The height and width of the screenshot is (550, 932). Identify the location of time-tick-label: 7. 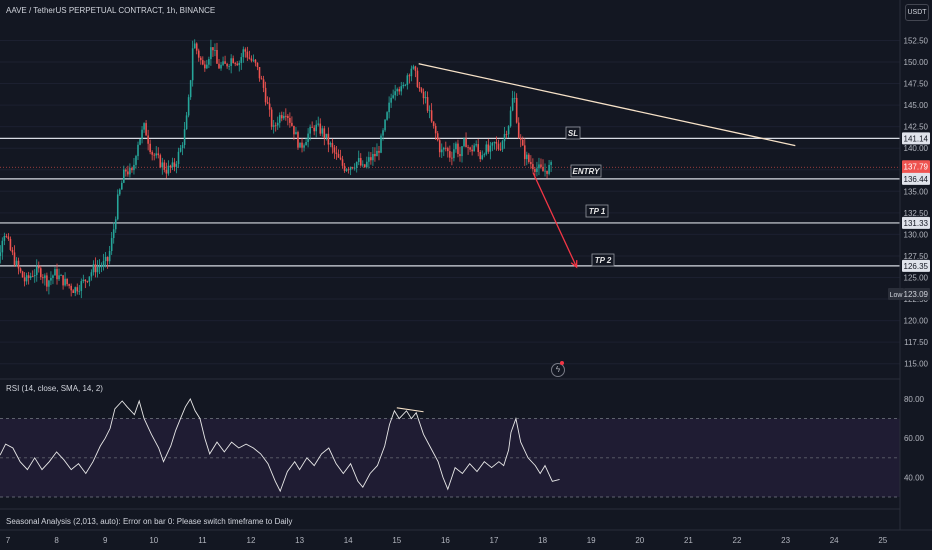
(8, 540).